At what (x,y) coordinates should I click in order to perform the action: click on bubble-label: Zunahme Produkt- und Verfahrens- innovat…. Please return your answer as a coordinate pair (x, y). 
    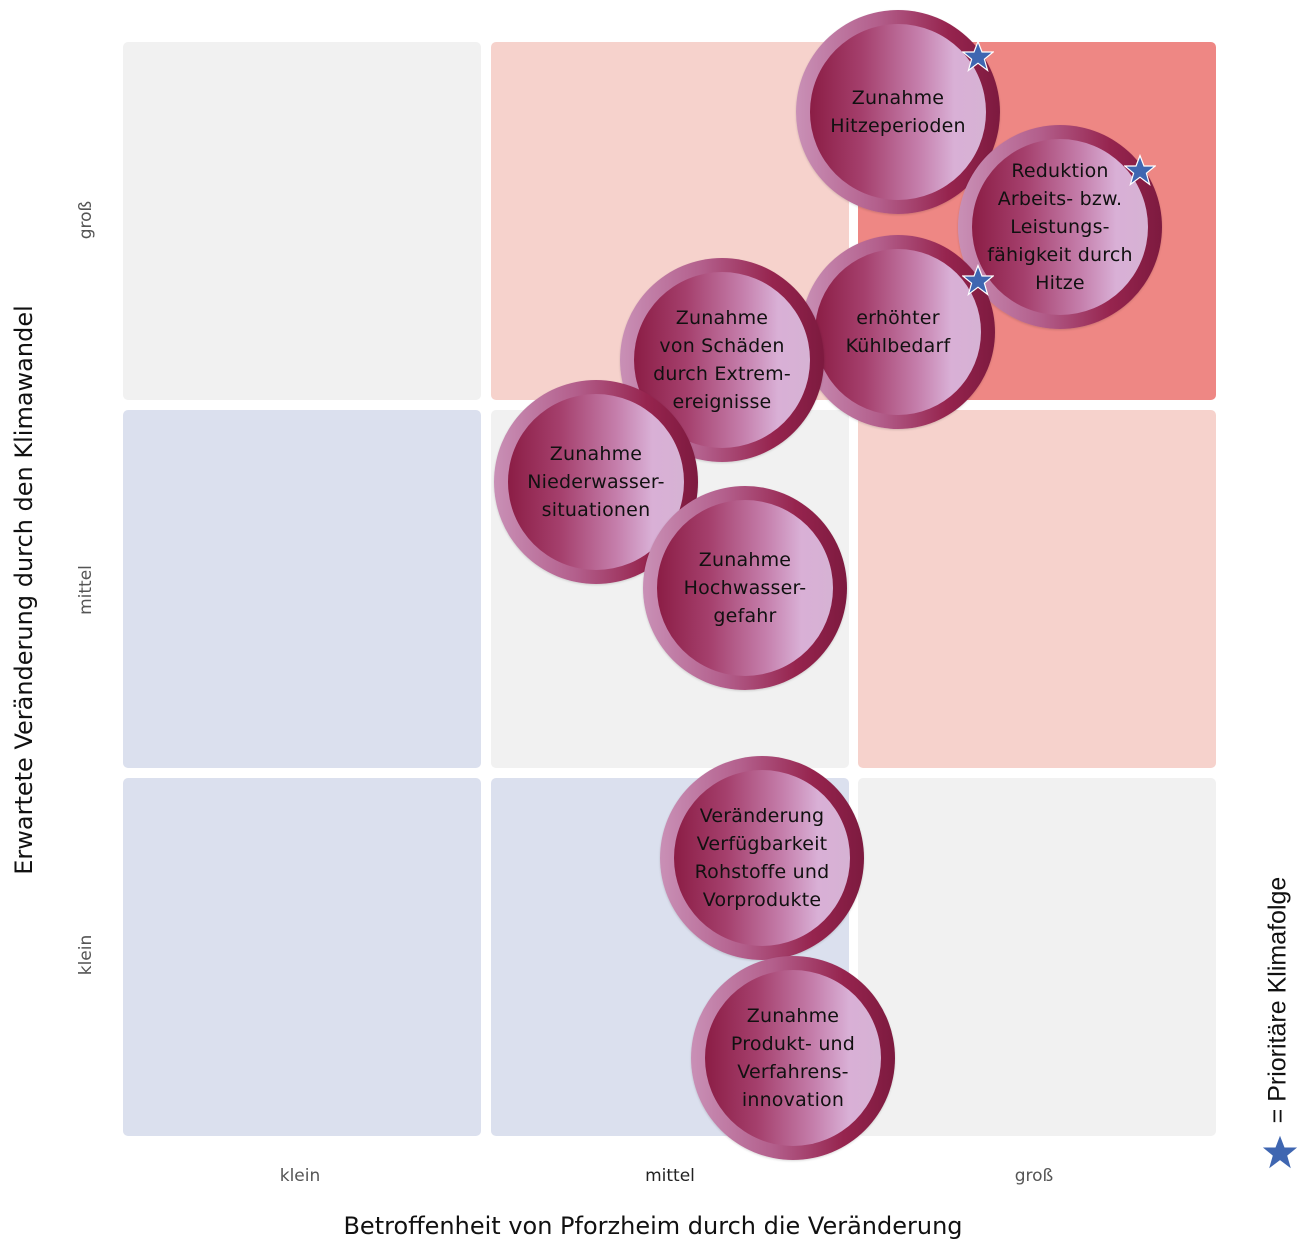
    Looking at the image, I should click on (793, 1058).